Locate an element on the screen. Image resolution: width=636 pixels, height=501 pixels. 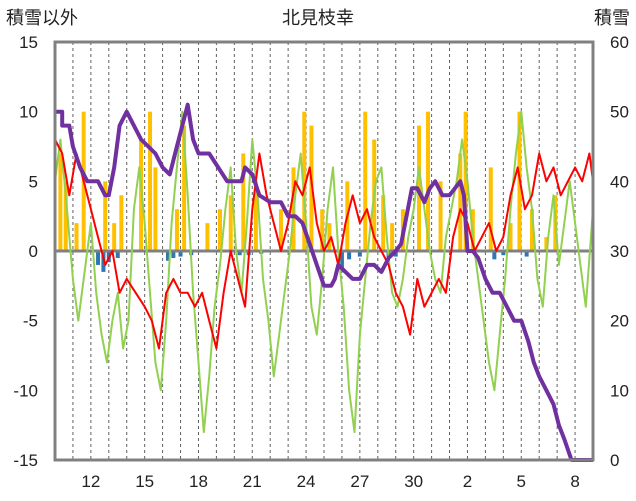
x-tick-label: 24 is located at coordinates (306, 481).